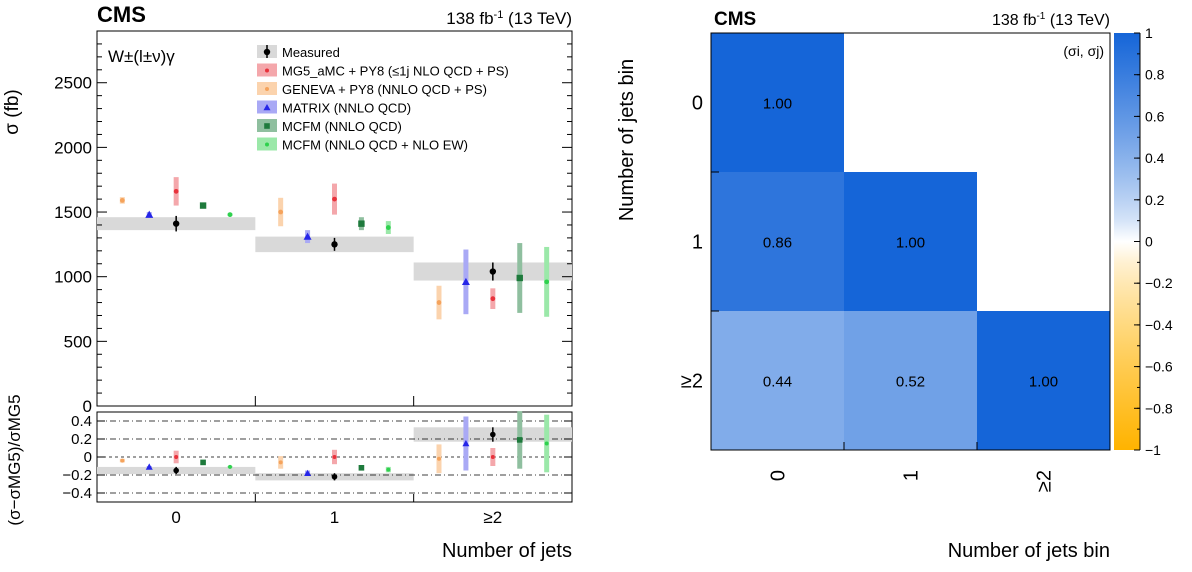  I want to click on heatmap-x-tick-label: ≥2, so click(1045, 481).